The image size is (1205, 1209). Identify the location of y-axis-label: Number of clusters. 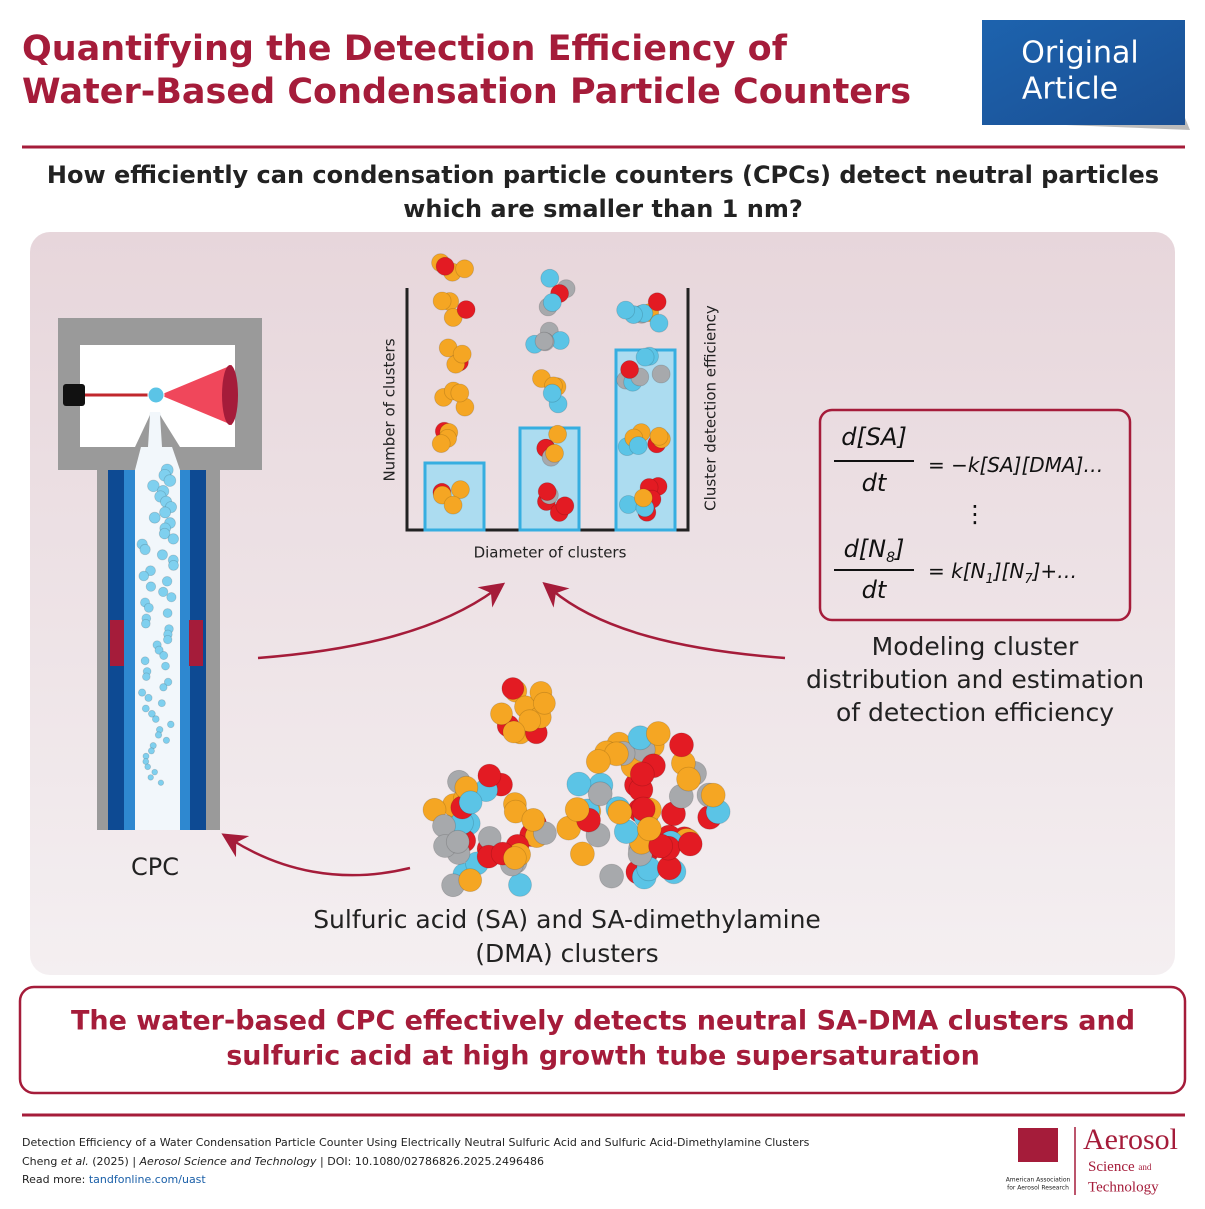
(390, 409).